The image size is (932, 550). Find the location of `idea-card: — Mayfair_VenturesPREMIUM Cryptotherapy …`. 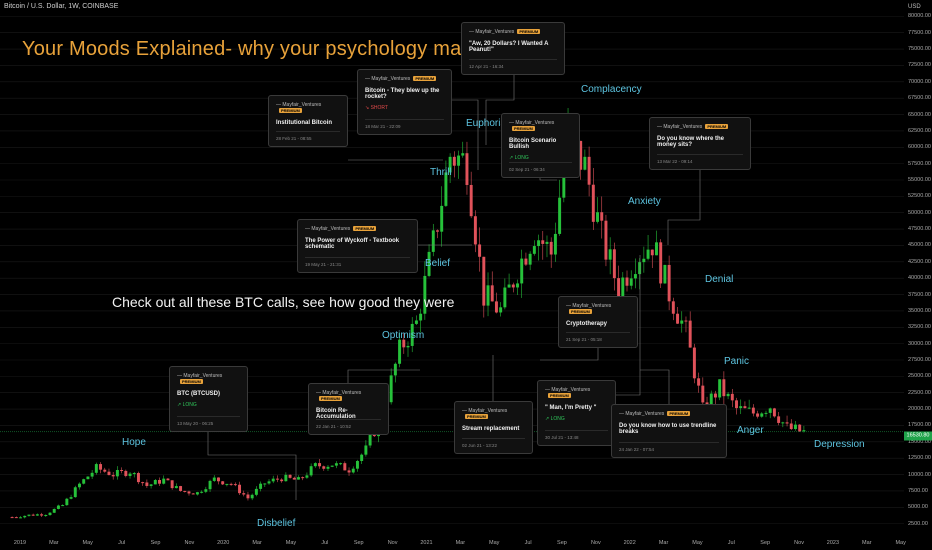

idea-card: — Mayfair_VenturesPREMIUM Cryptotherapy … is located at coordinates (598, 322).